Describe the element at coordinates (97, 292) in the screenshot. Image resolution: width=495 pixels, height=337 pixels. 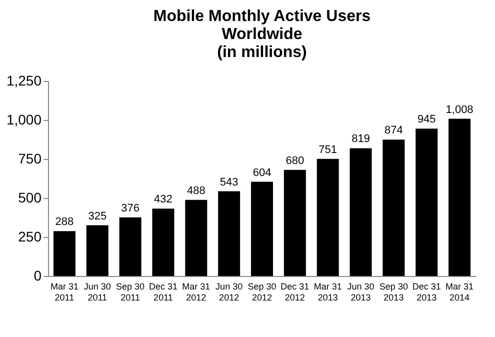
I see `x-tick-label: Jun 30 2011` at that location.